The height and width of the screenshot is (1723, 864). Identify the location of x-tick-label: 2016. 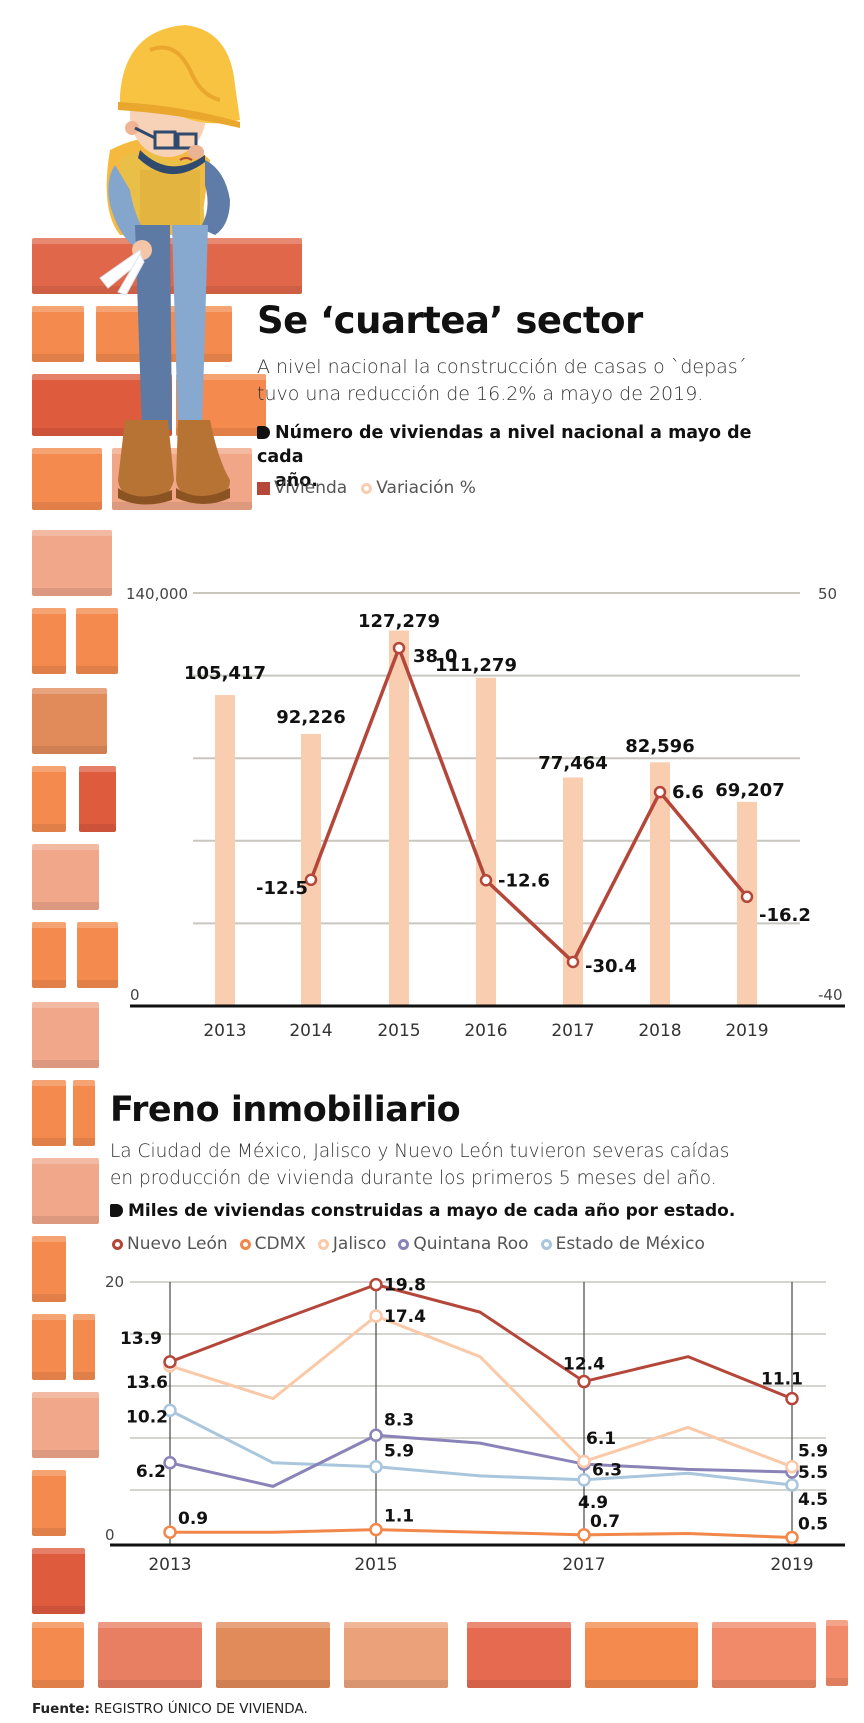
(485, 1031).